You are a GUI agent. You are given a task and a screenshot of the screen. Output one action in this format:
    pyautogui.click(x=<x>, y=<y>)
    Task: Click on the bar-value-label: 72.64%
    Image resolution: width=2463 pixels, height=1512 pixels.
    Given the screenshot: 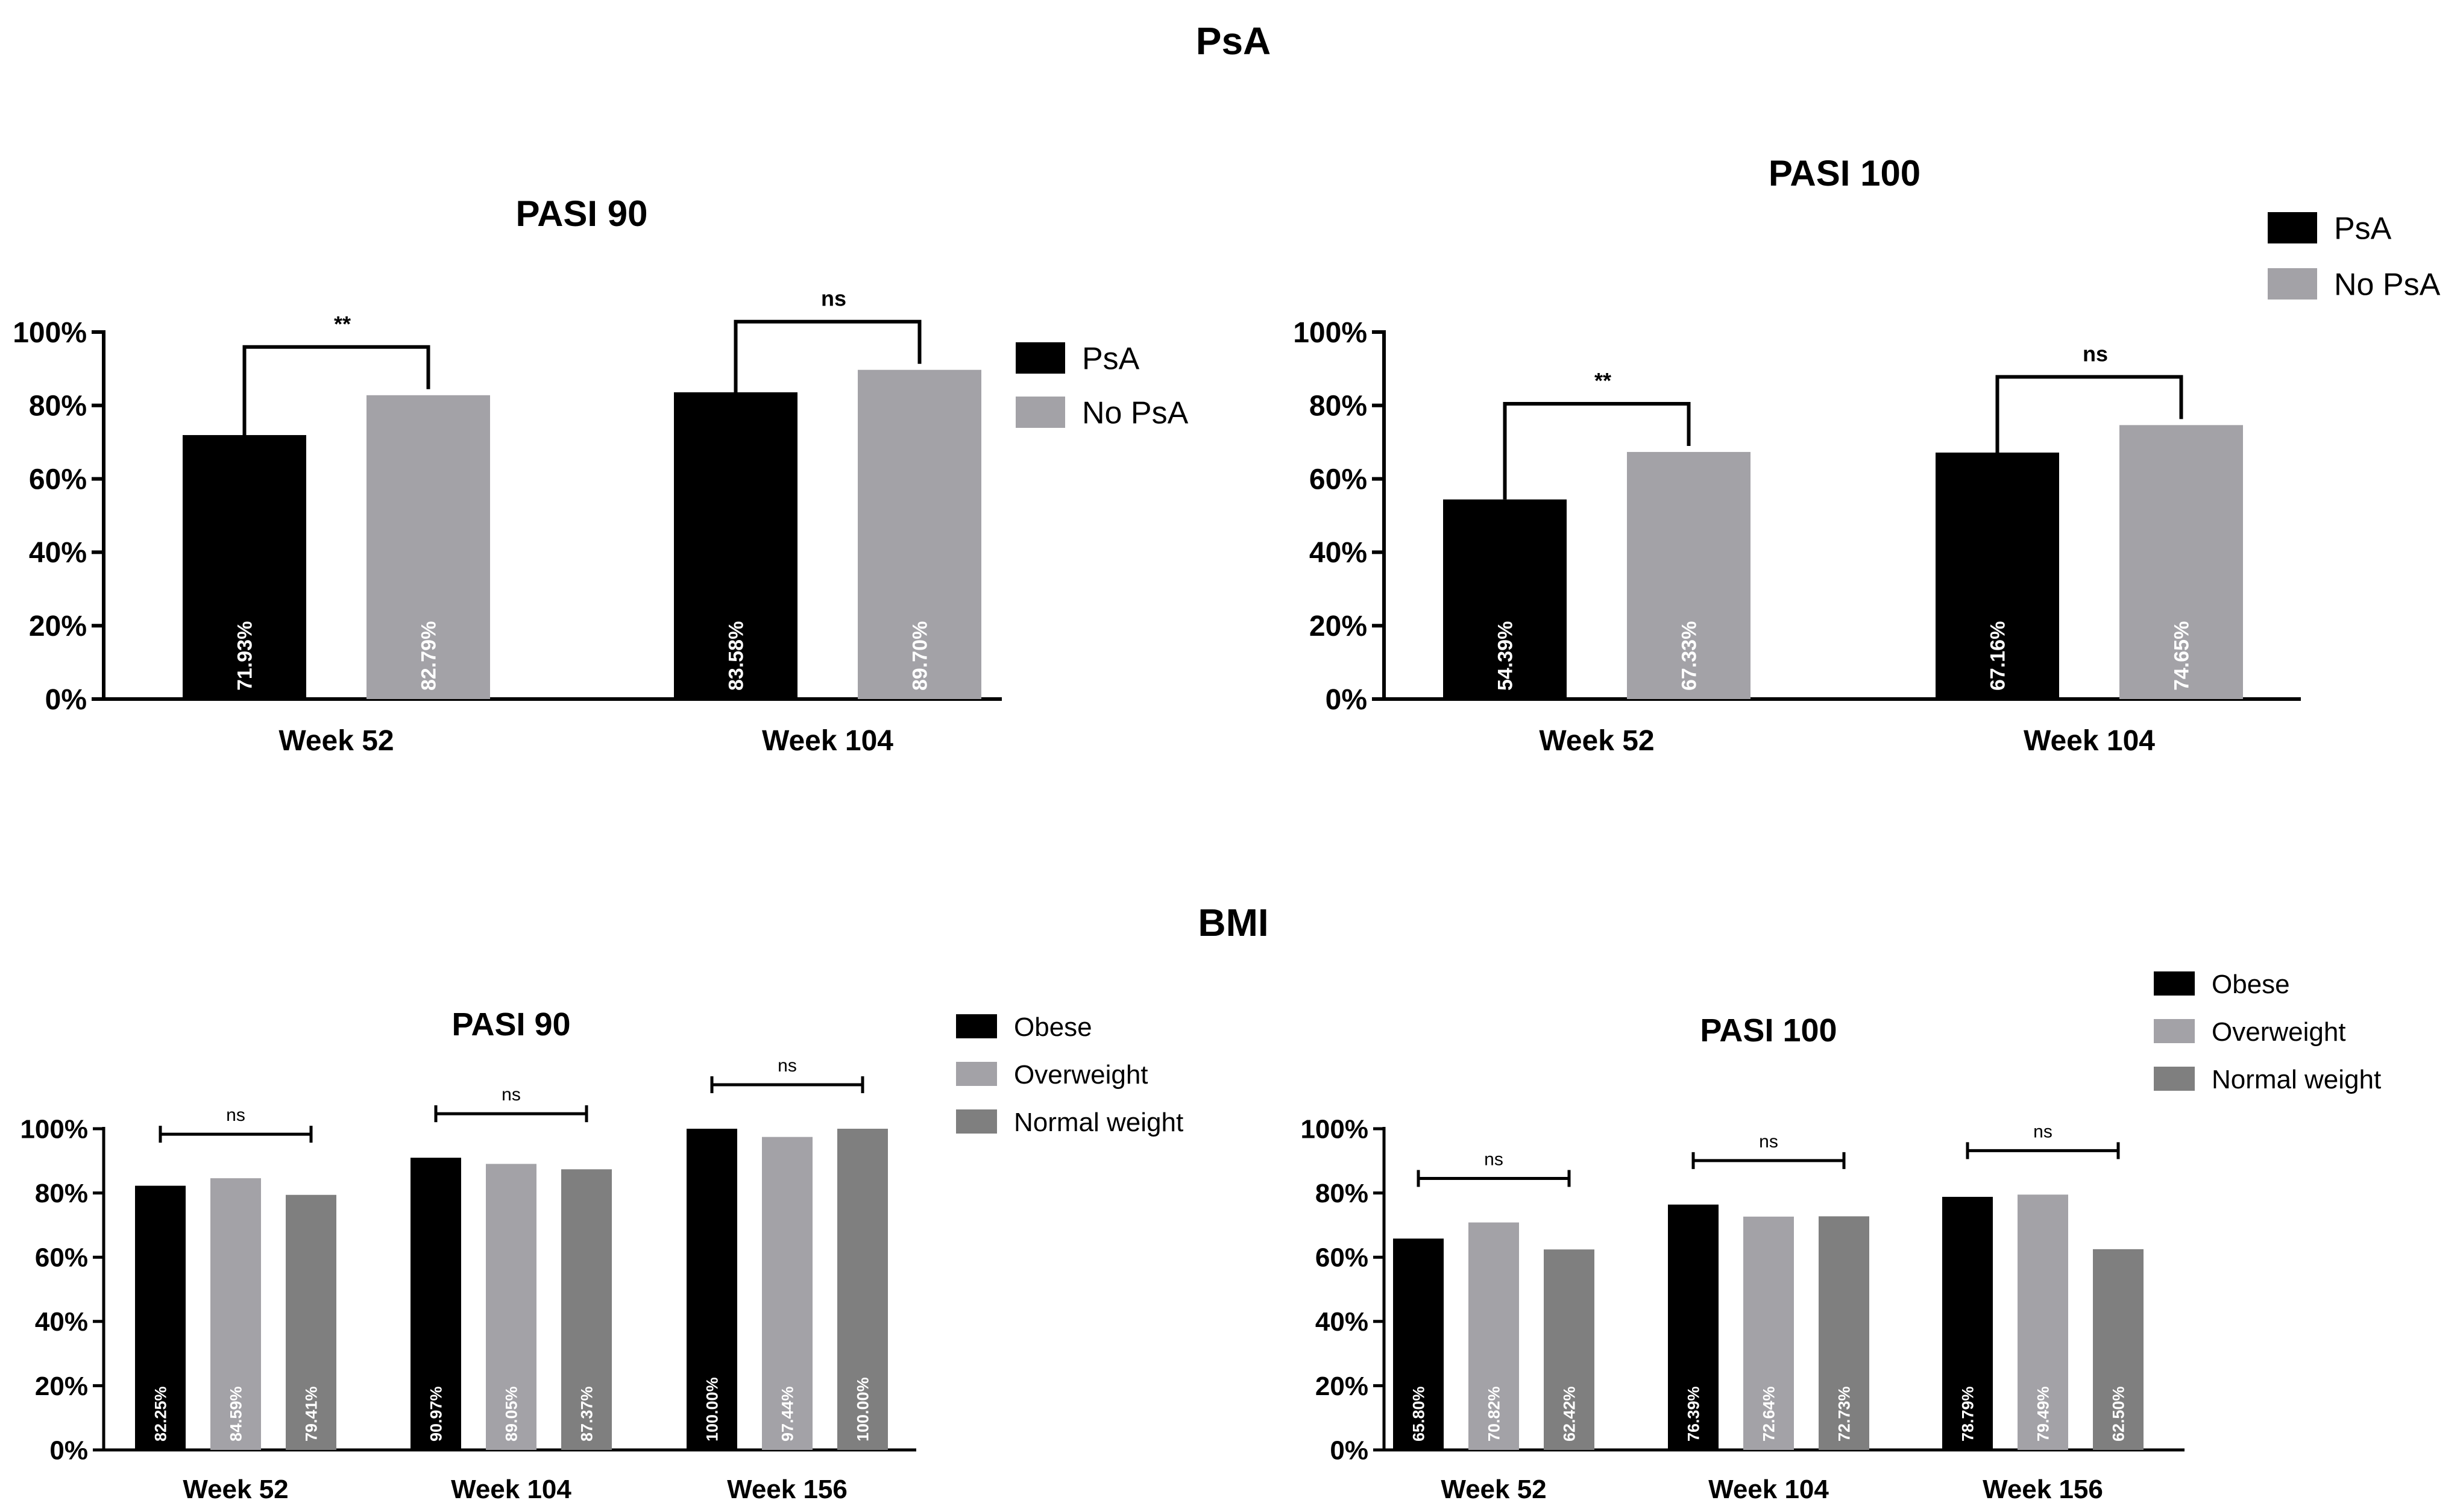 What is the action you would take?
    pyautogui.click(x=1769, y=1414)
    